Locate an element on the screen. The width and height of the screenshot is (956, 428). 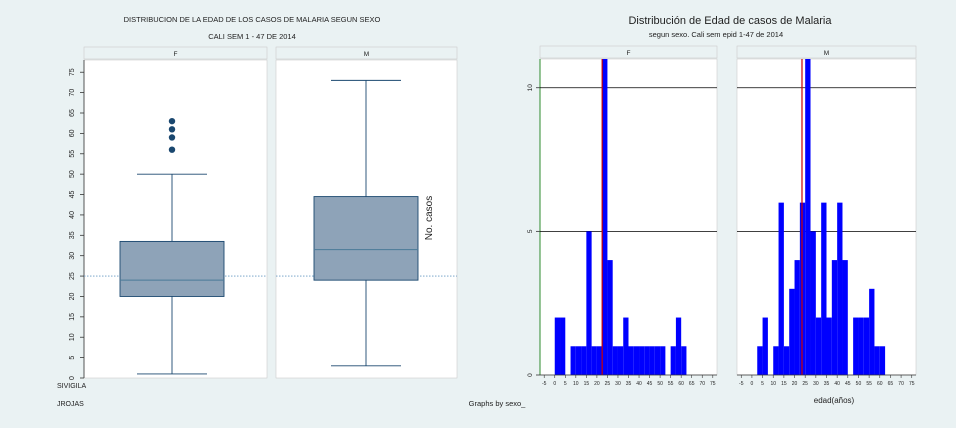
boxplot-y-tick-label: 10 is located at coordinates (72, 337).